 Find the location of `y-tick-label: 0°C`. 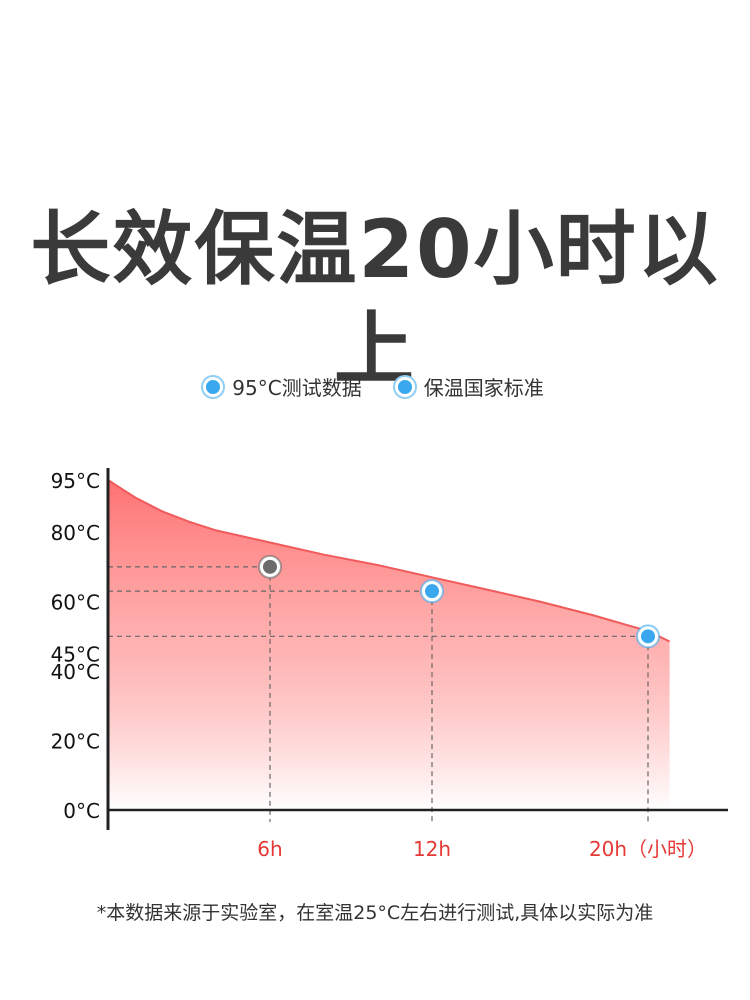

y-tick-label: 0°C is located at coordinates (81, 811).